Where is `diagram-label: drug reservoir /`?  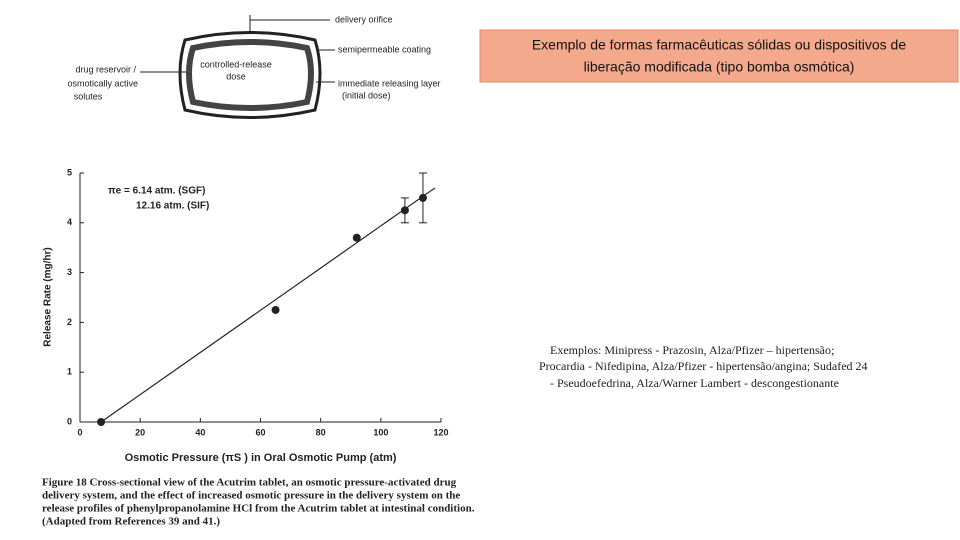 diagram-label: drug reservoir / is located at coordinates (105, 69).